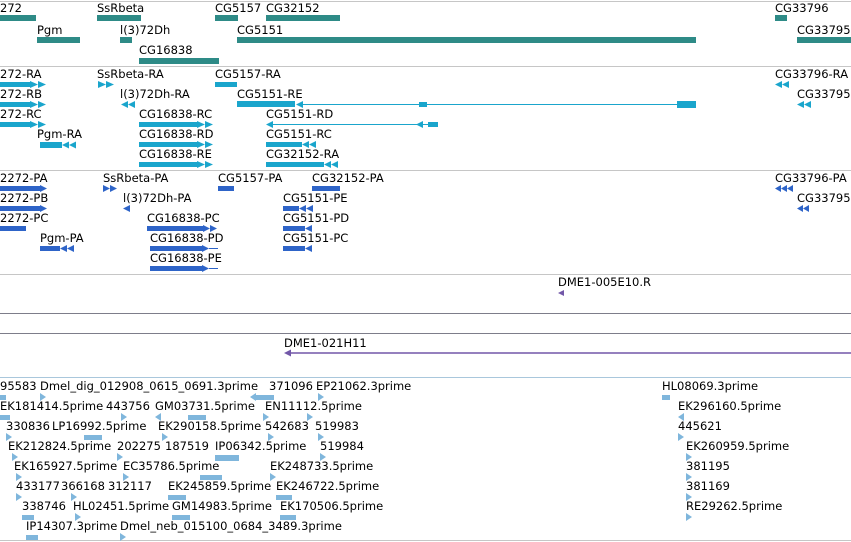  Describe the element at coordinates (175, 154) in the screenshot. I see `transcript-label: CG16838-RE` at that location.